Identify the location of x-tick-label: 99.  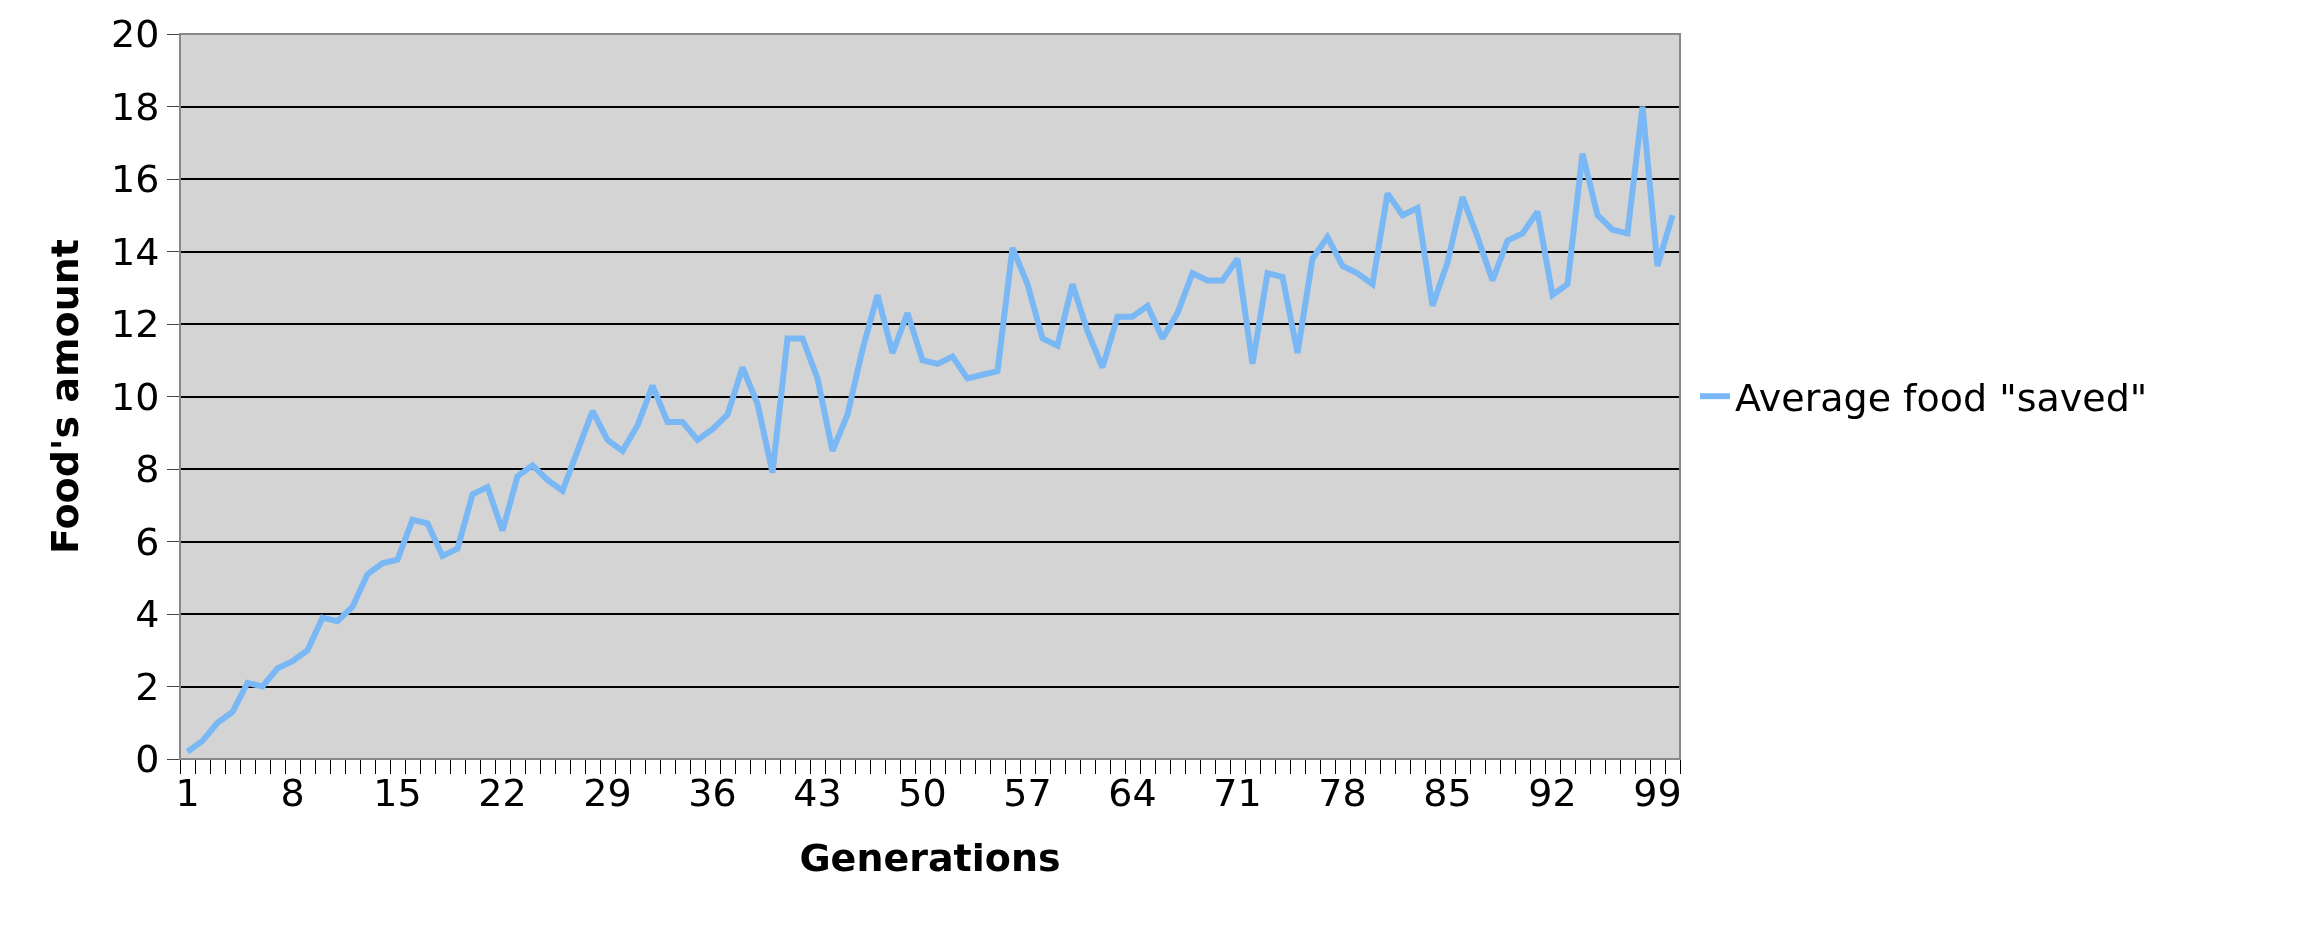
(1657, 792).